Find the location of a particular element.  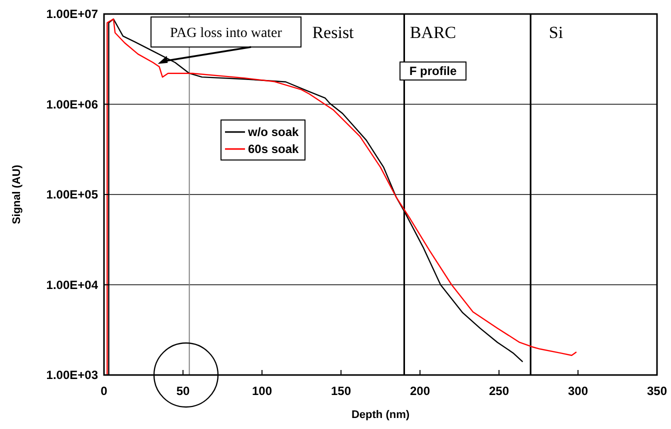

x-tick-label: 0 is located at coordinates (104, 391).